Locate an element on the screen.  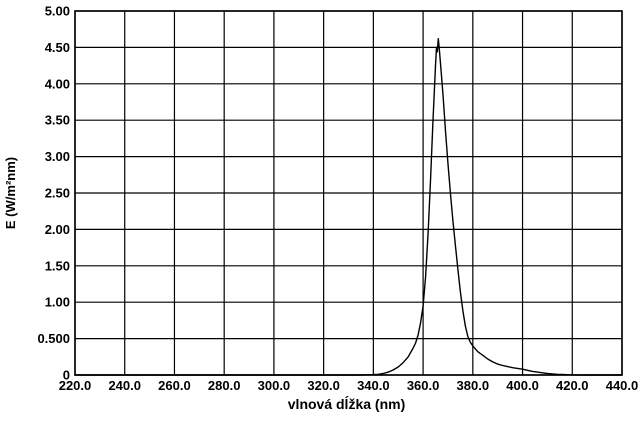
y-axis-title: E (W/m²nm) is located at coordinates (10, 193).